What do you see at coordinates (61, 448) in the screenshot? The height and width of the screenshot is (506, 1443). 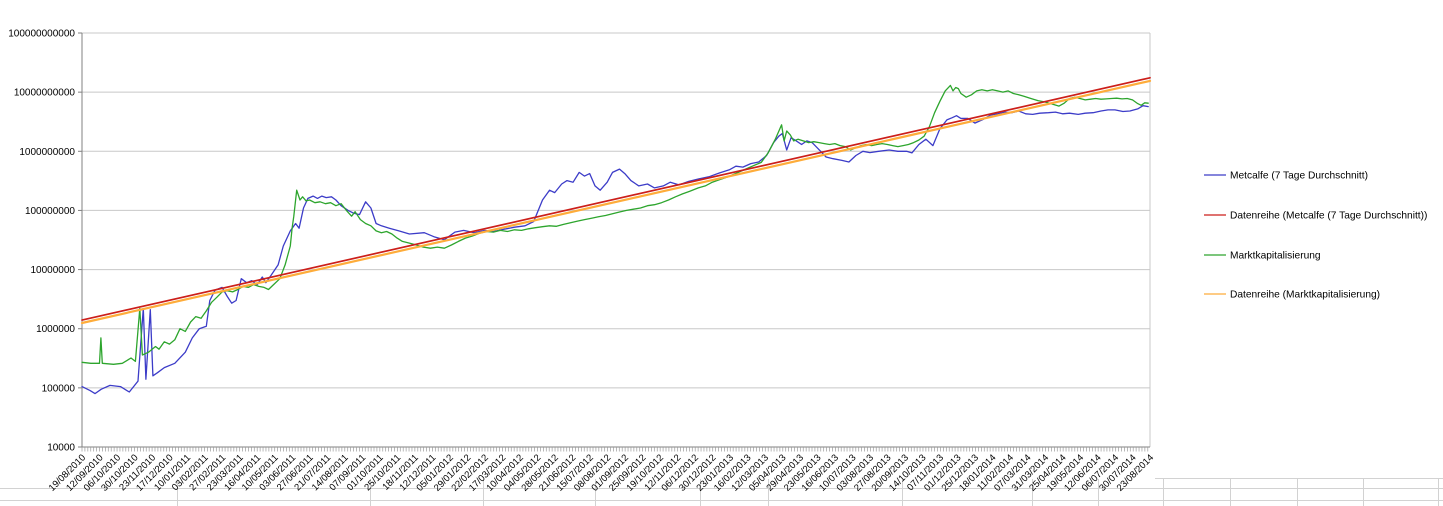 I see `y-axis-label: 10000` at bounding box center [61, 448].